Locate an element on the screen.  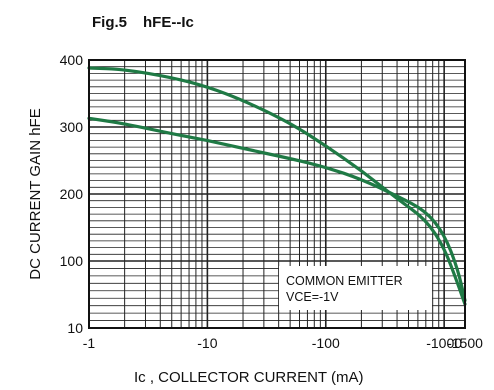
annotation-line-2: VCE=-1V is located at coordinates (312, 297).